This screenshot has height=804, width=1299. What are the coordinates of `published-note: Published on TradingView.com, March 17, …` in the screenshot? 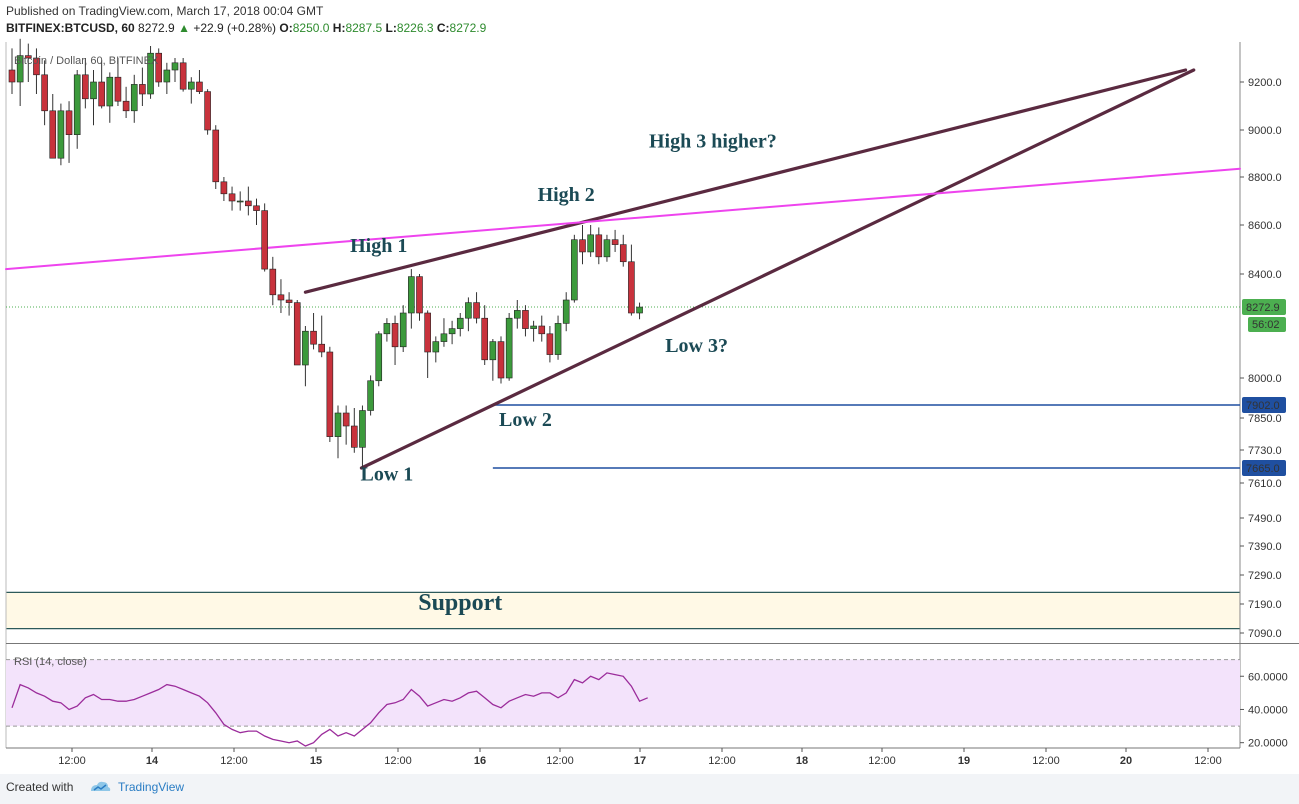 It's located at (165, 11).